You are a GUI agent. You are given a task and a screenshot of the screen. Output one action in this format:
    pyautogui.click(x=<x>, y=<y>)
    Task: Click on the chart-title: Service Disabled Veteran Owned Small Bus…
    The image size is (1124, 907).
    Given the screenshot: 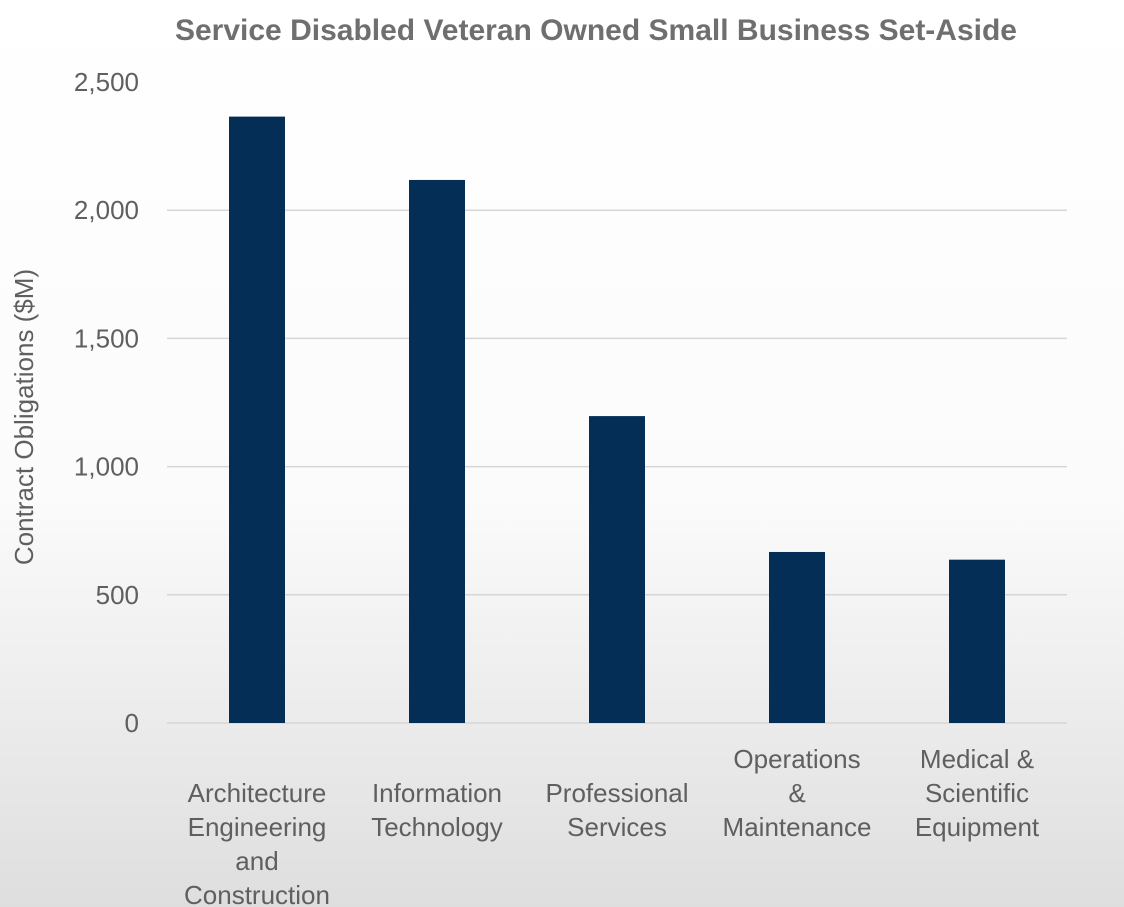 What is the action you would take?
    pyautogui.click(x=596, y=30)
    